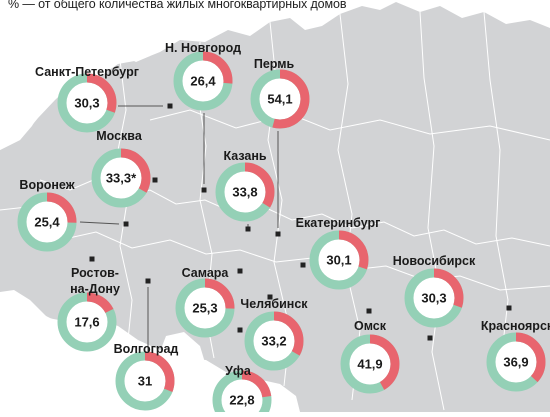 This screenshot has height=417, width=550. I want to click on city-marker-vlg, so click(148, 281).